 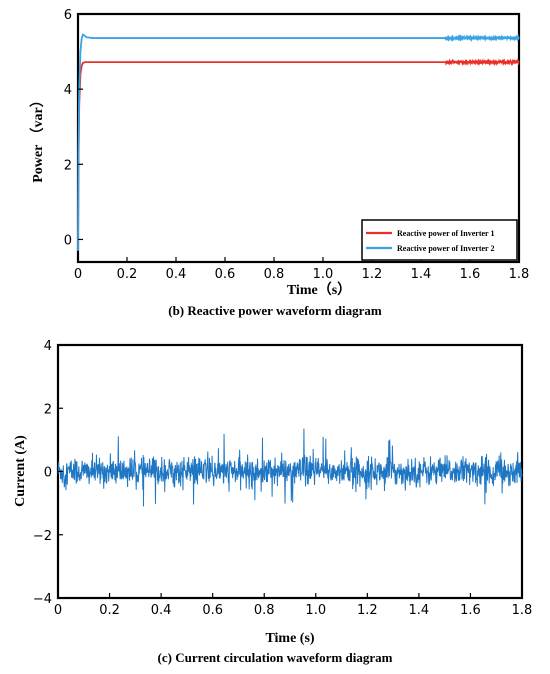 What do you see at coordinates (445, 248) in the screenshot?
I see `legend-label-inverter-2: Reactive power of Inverter 2` at bounding box center [445, 248].